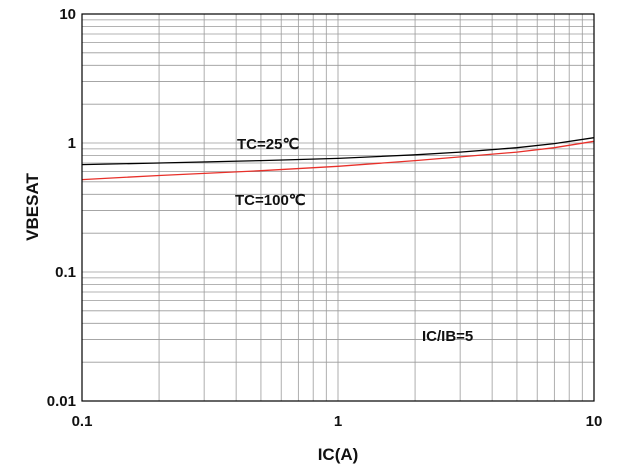 The height and width of the screenshot is (469, 618). Describe the element at coordinates (594, 421) in the screenshot. I see `x-tick-label: 10` at that location.